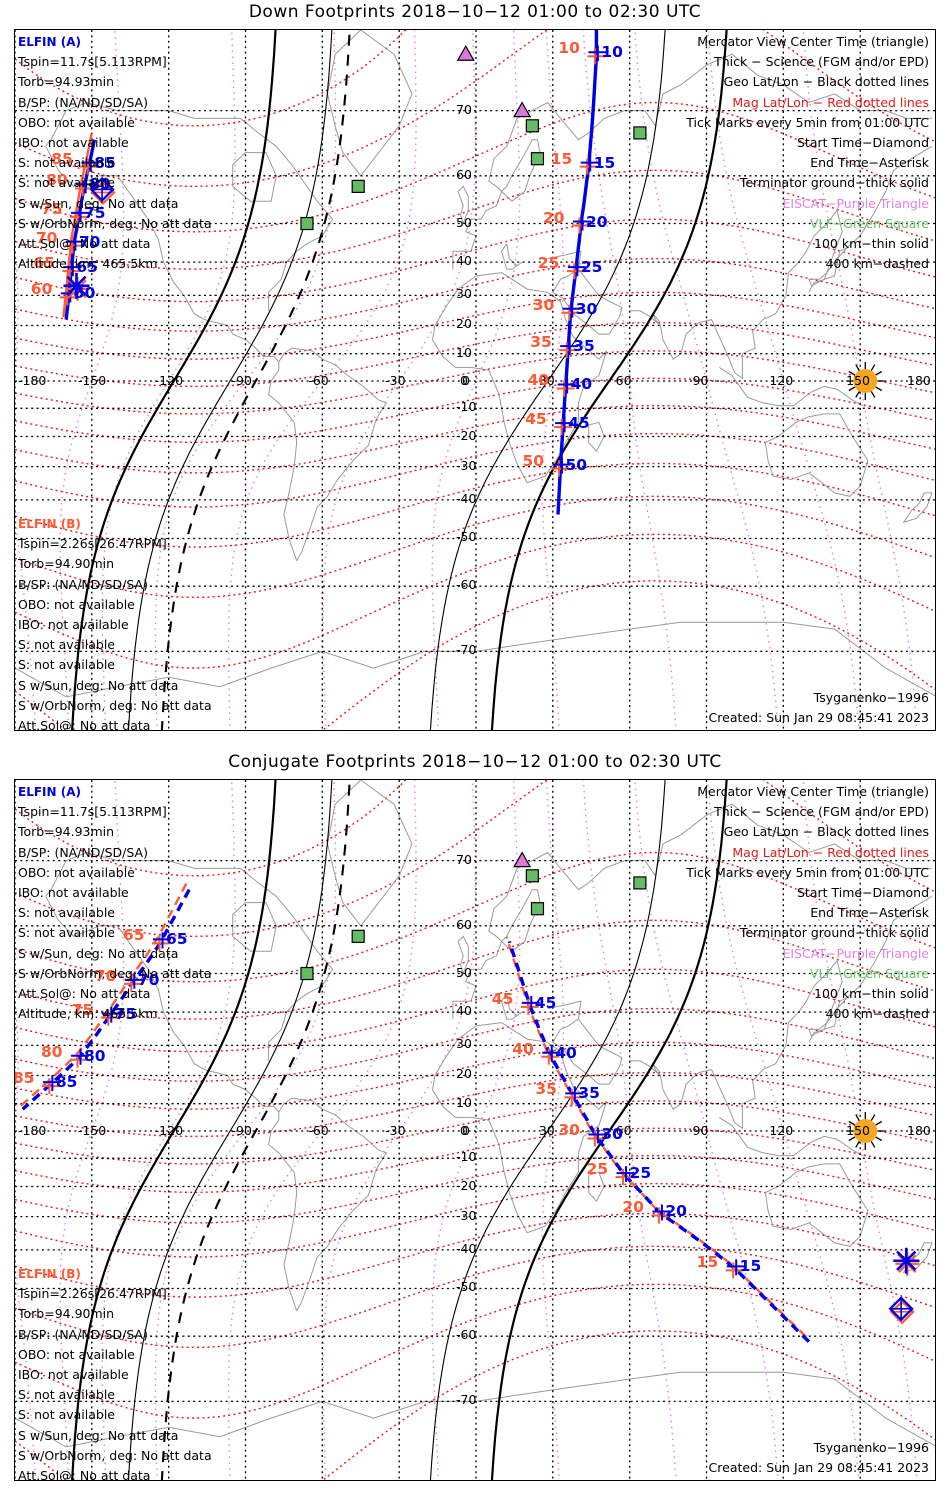  I want to click on lat-tick-label: 20, so click(464, 324).